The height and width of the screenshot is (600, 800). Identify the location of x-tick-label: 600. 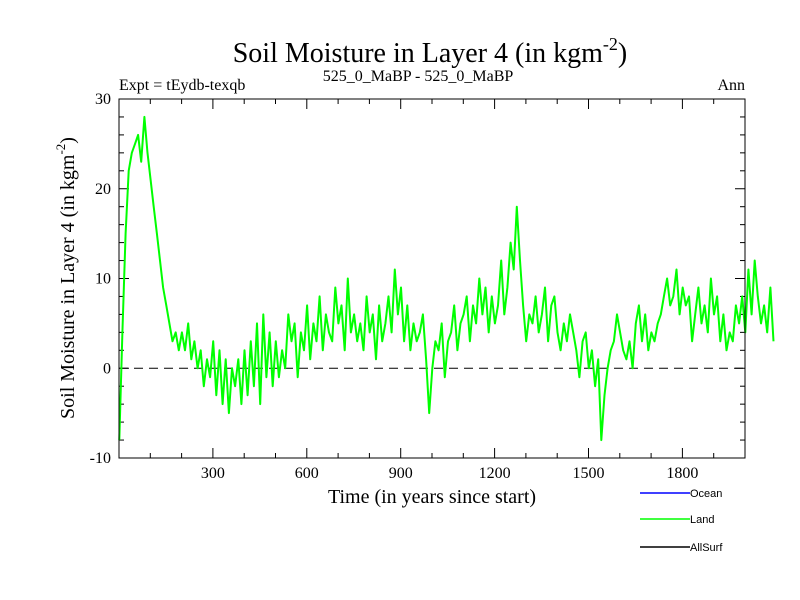
(307, 473).